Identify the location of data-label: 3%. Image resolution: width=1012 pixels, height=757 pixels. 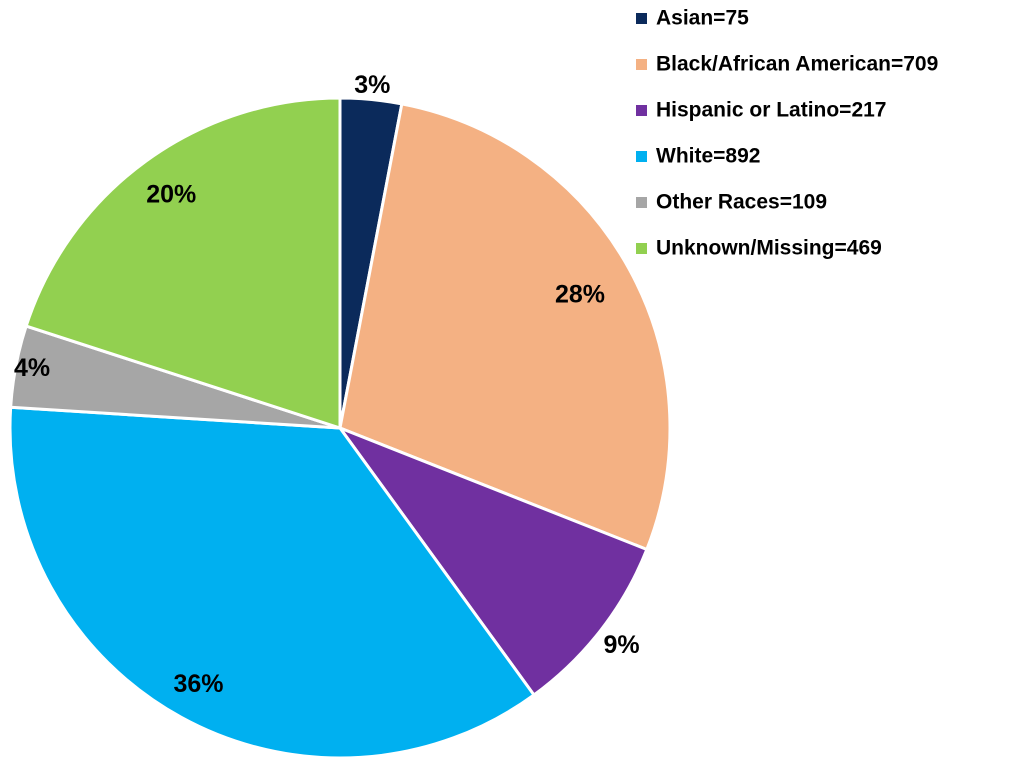
(372, 85).